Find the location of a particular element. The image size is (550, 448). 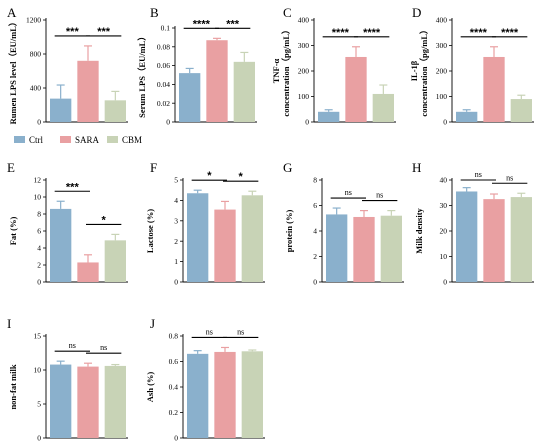

y-tick-label: 200 is located at coordinates (442, 71).